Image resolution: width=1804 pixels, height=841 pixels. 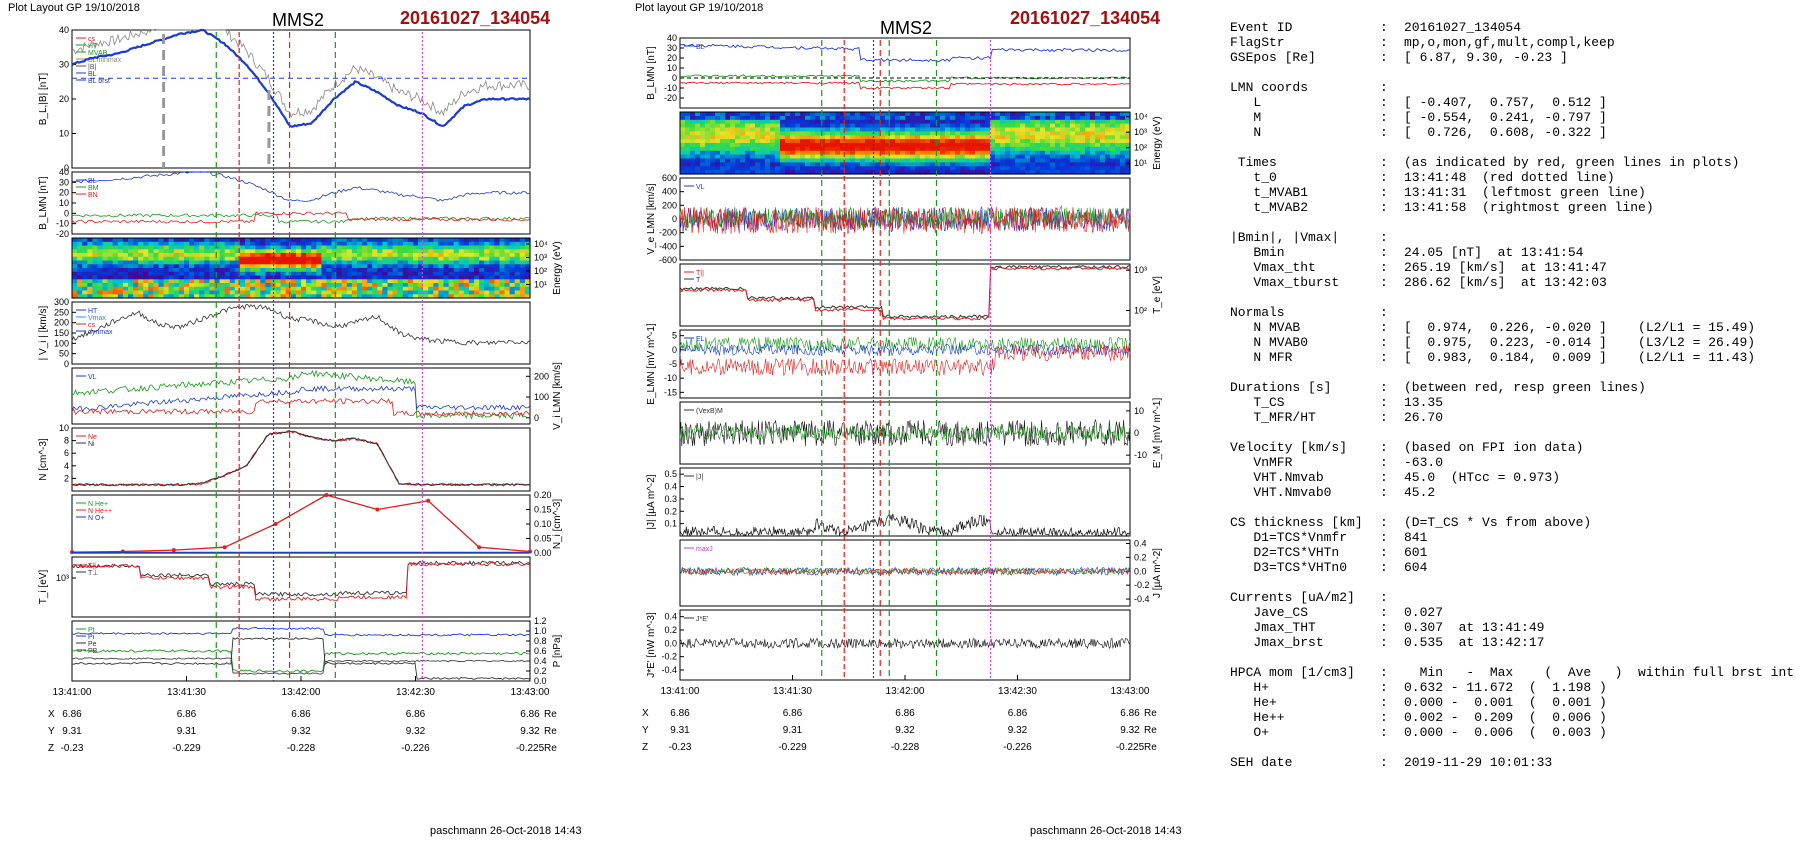 I want to click on y-tick-label: -0.2, so click(x=669, y=657).